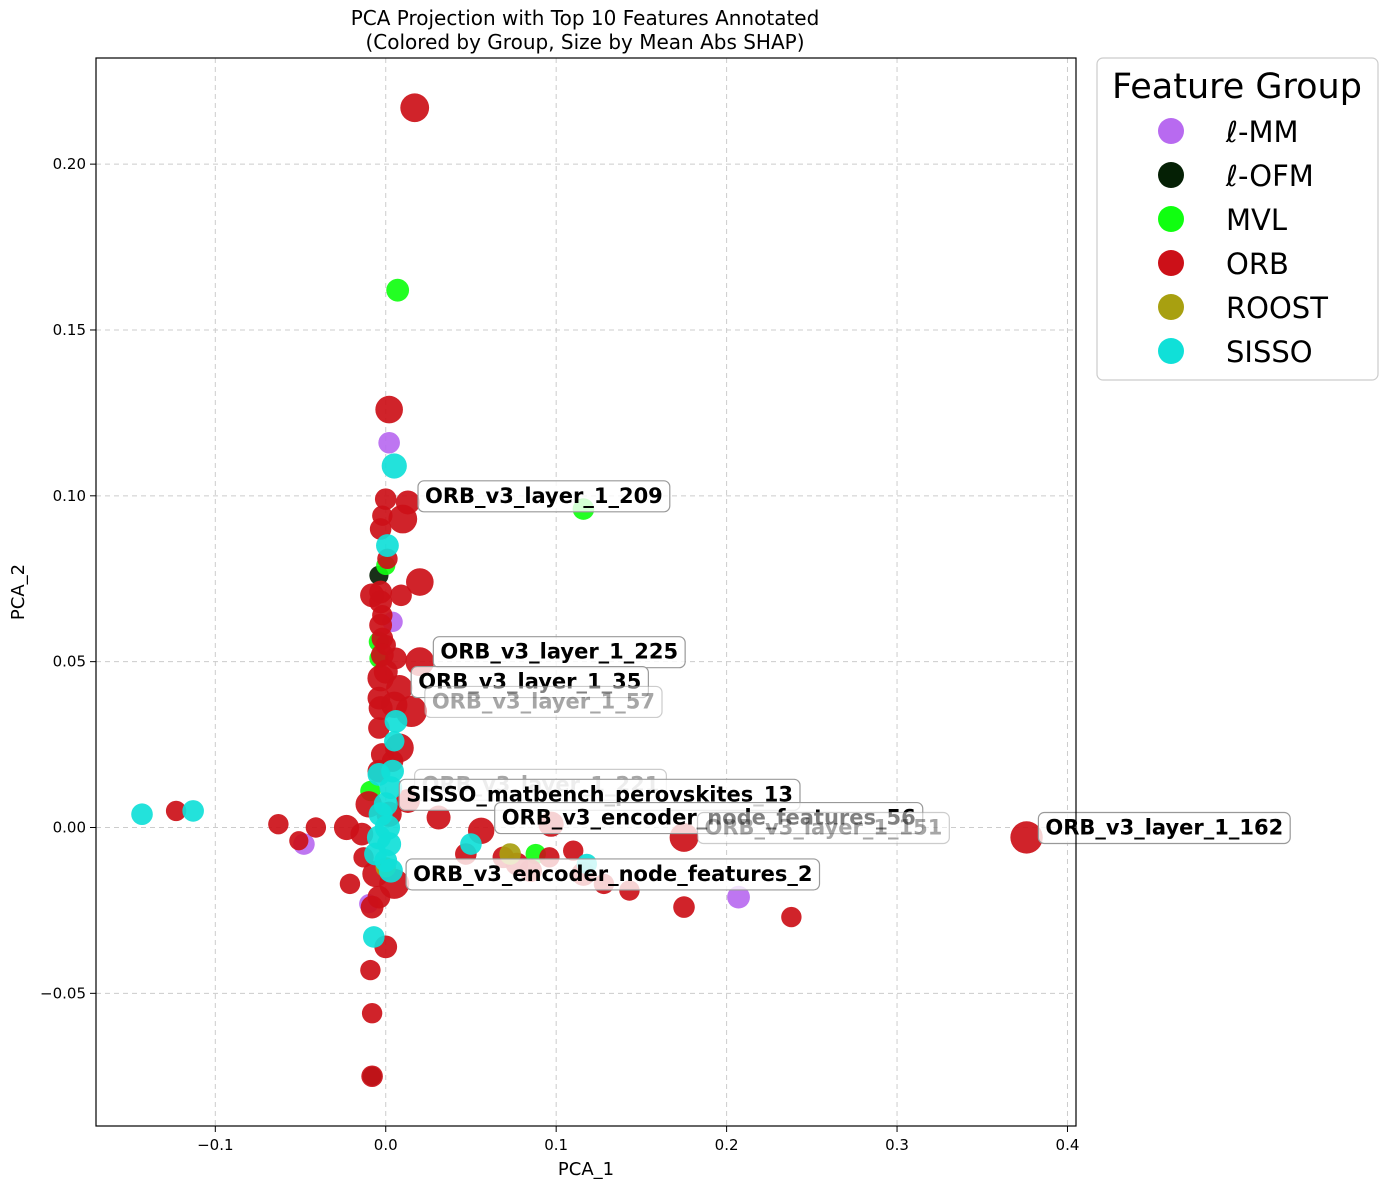 This screenshot has width=1387, height=1189. What do you see at coordinates (1257, 264) in the screenshot?
I see `legend-label: ORB` at bounding box center [1257, 264].